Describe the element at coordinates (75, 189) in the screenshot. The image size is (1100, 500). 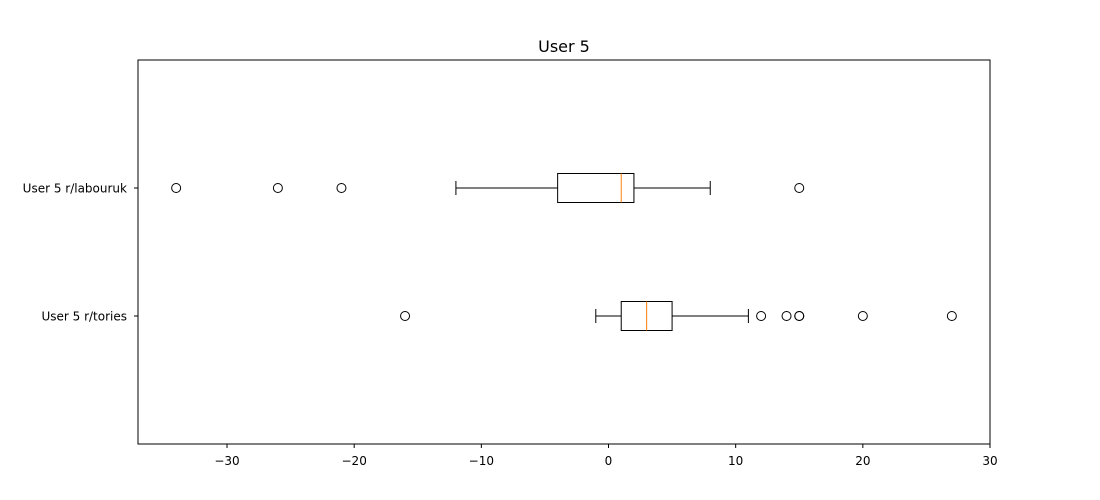
I see `y-tick-label: User 5 r/labouruk` at that location.